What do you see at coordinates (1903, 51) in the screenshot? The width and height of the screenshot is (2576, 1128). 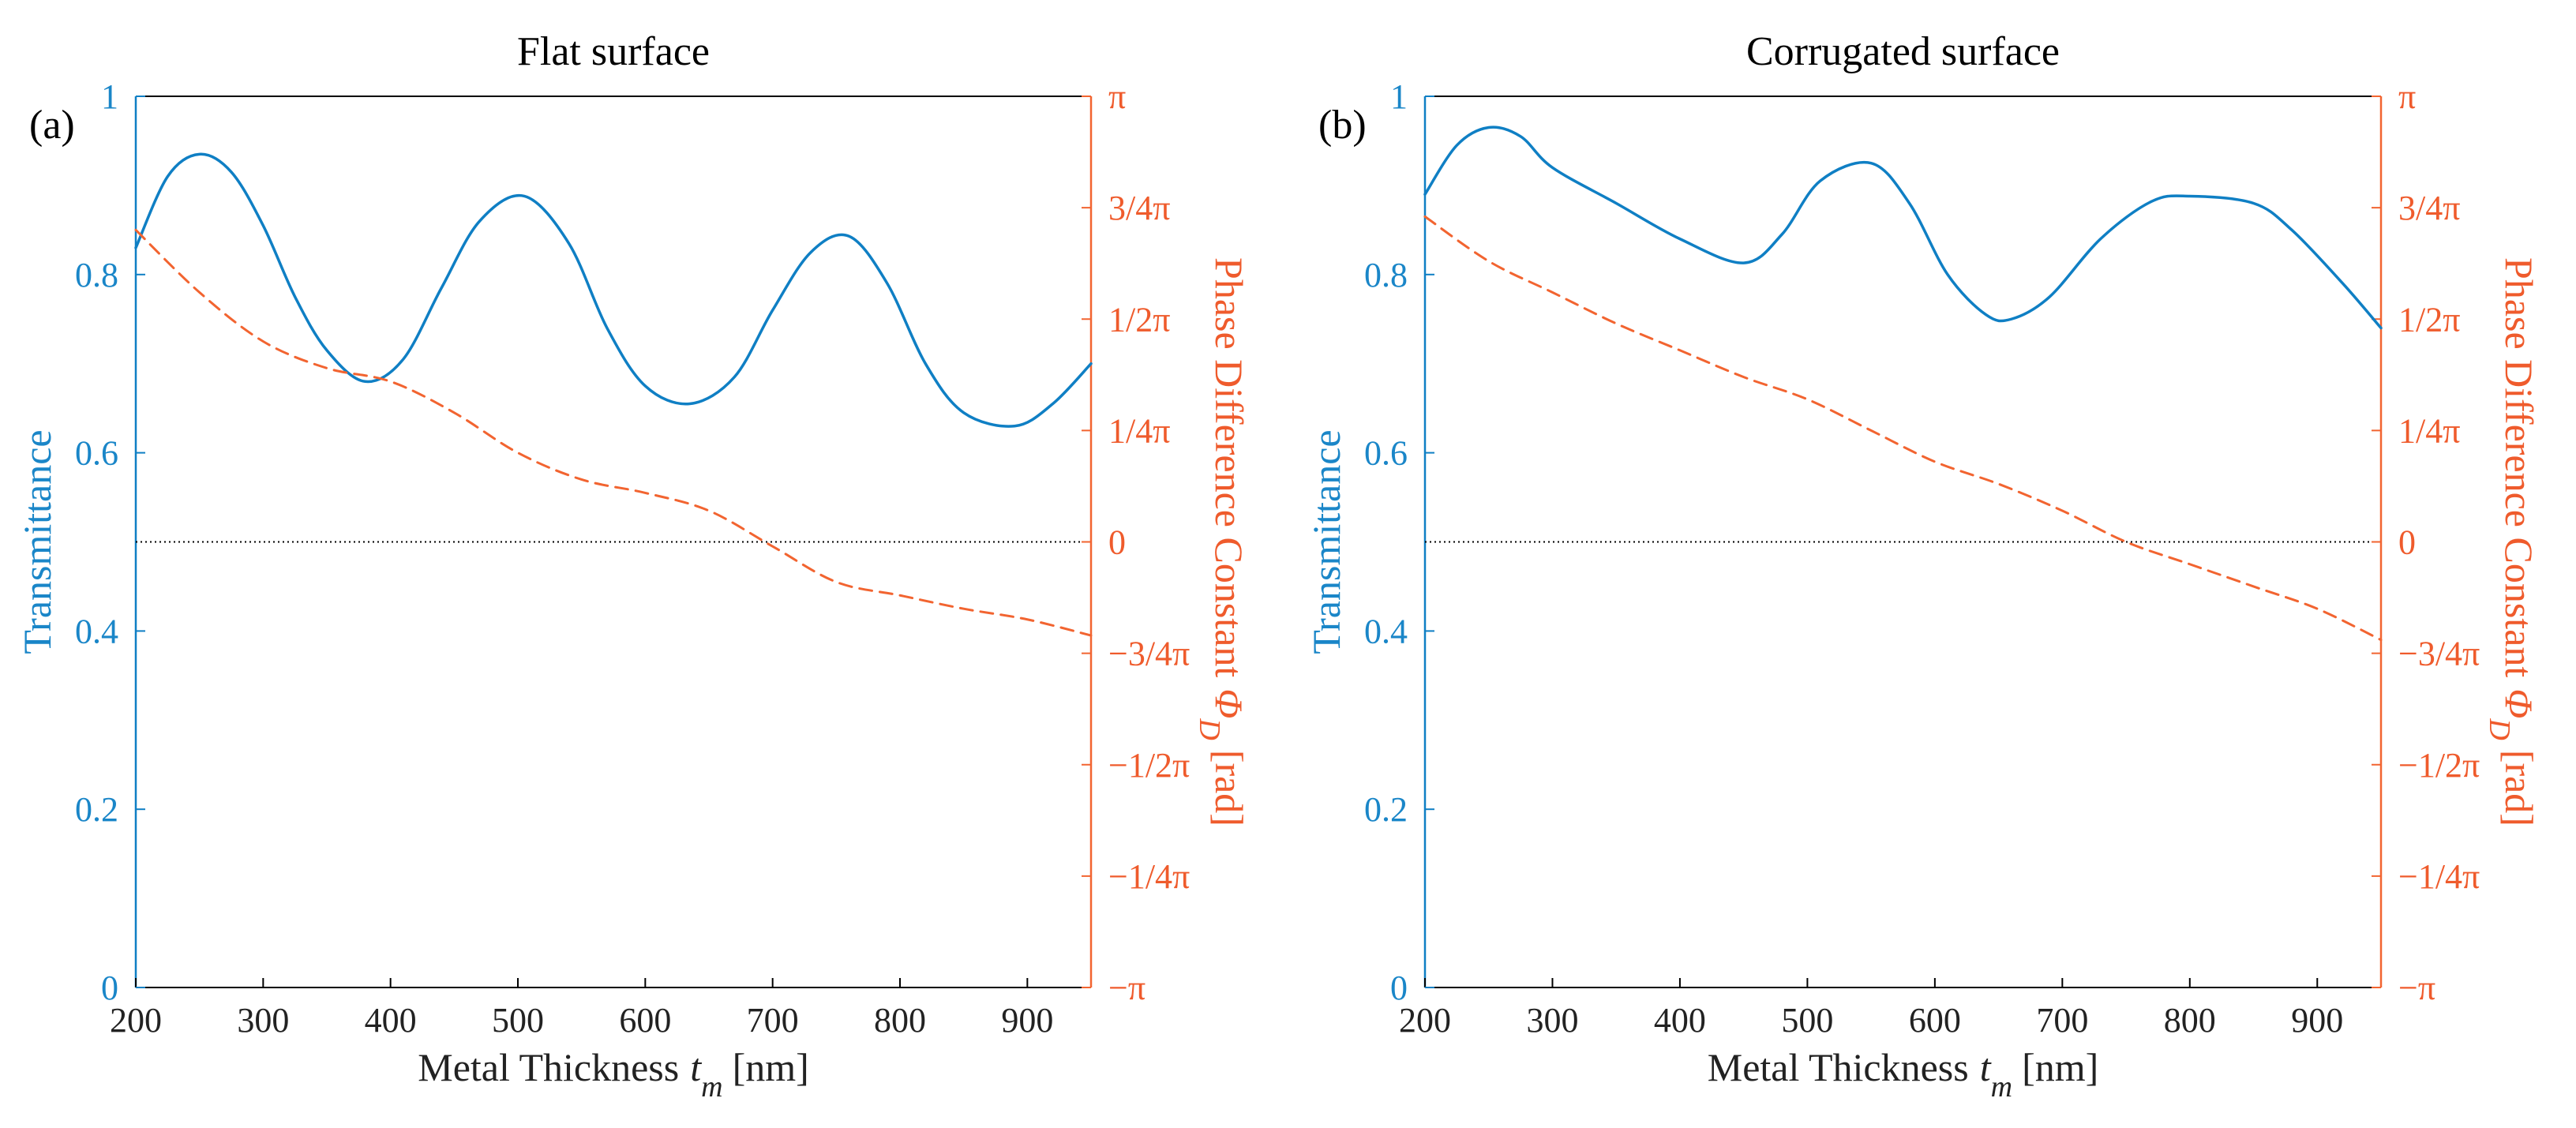 I see `chart-title: Corrugated surface` at bounding box center [1903, 51].